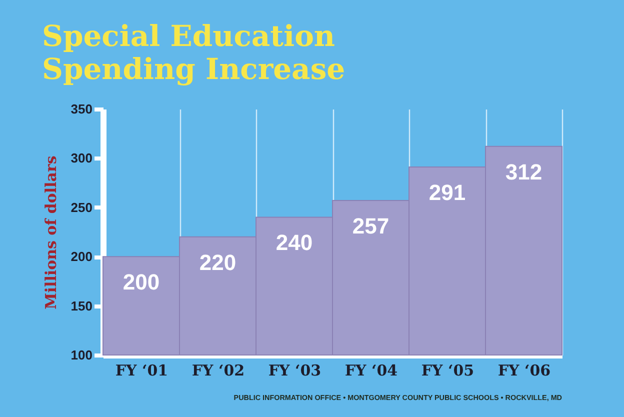 The height and width of the screenshot is (417, 624). I want to click on x-tick-label: FY ‘01, so click(141, 371).